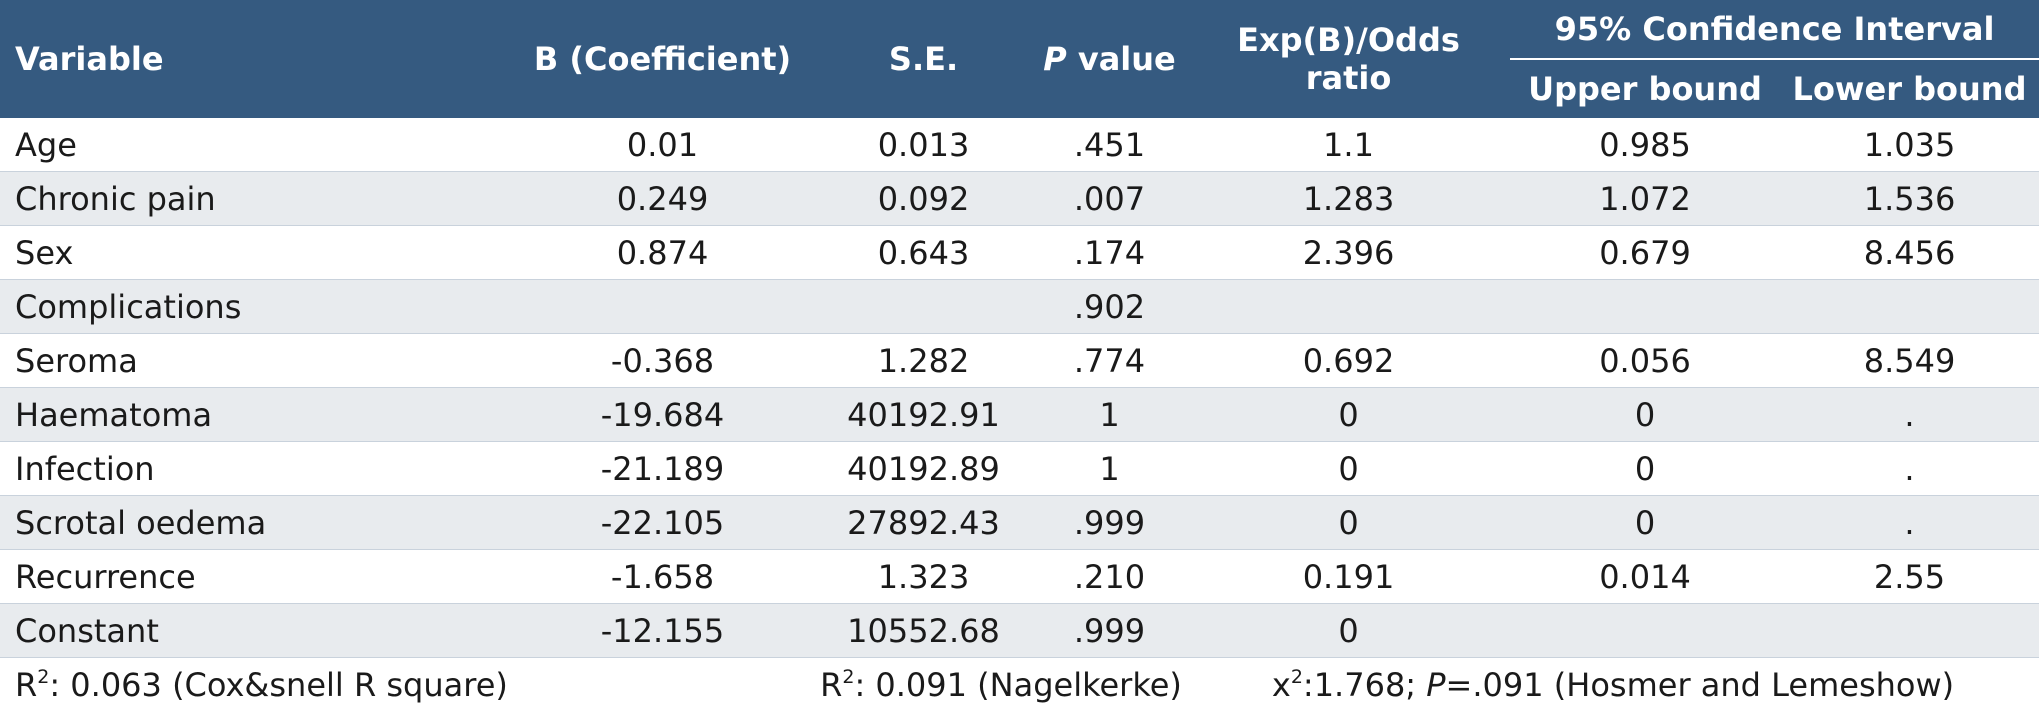  I want to click on cell-lower-bound: 1.536, so click(1909, 199).